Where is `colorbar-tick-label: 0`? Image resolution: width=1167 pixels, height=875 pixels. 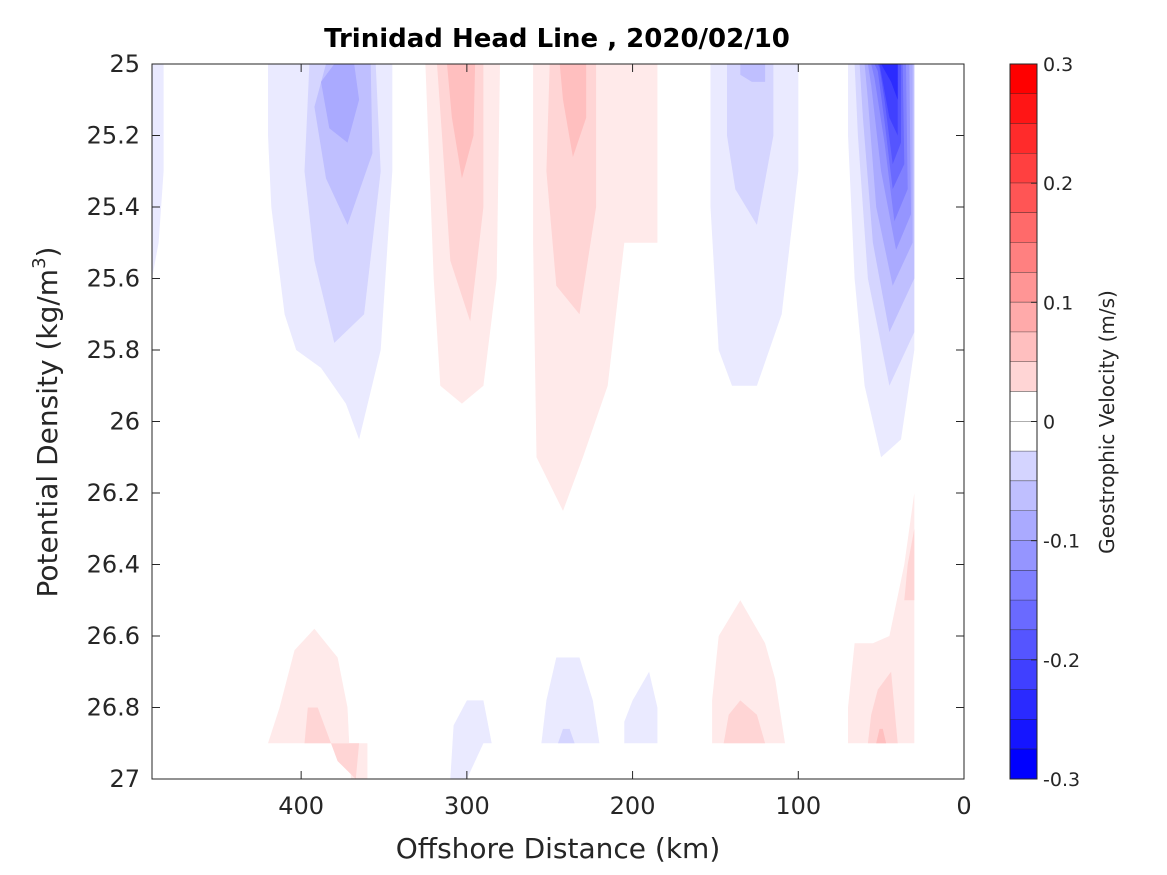 colorbar-tick-label: 0 is located at coordinates (1049, 423).